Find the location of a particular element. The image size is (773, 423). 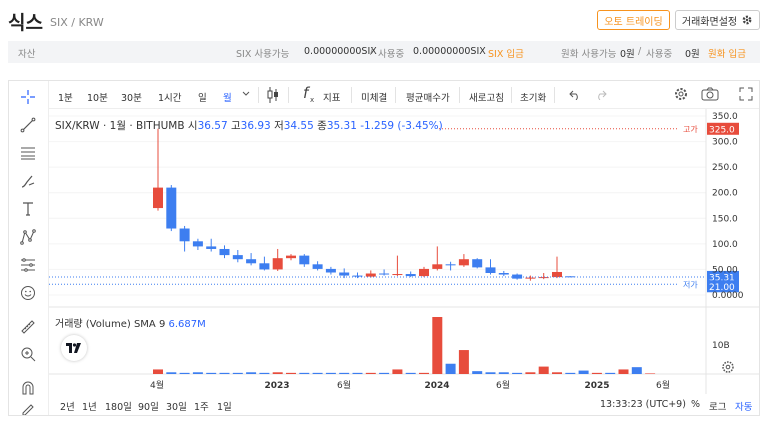

range-2y: 2년 is located at coordinates (67, 407).